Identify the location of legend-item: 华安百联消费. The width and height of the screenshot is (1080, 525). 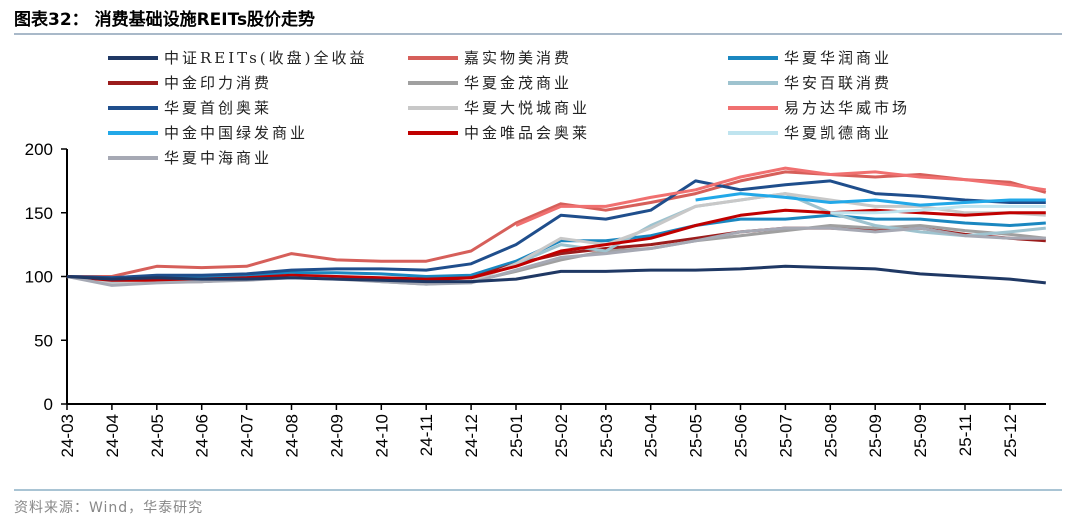
(810, 83).